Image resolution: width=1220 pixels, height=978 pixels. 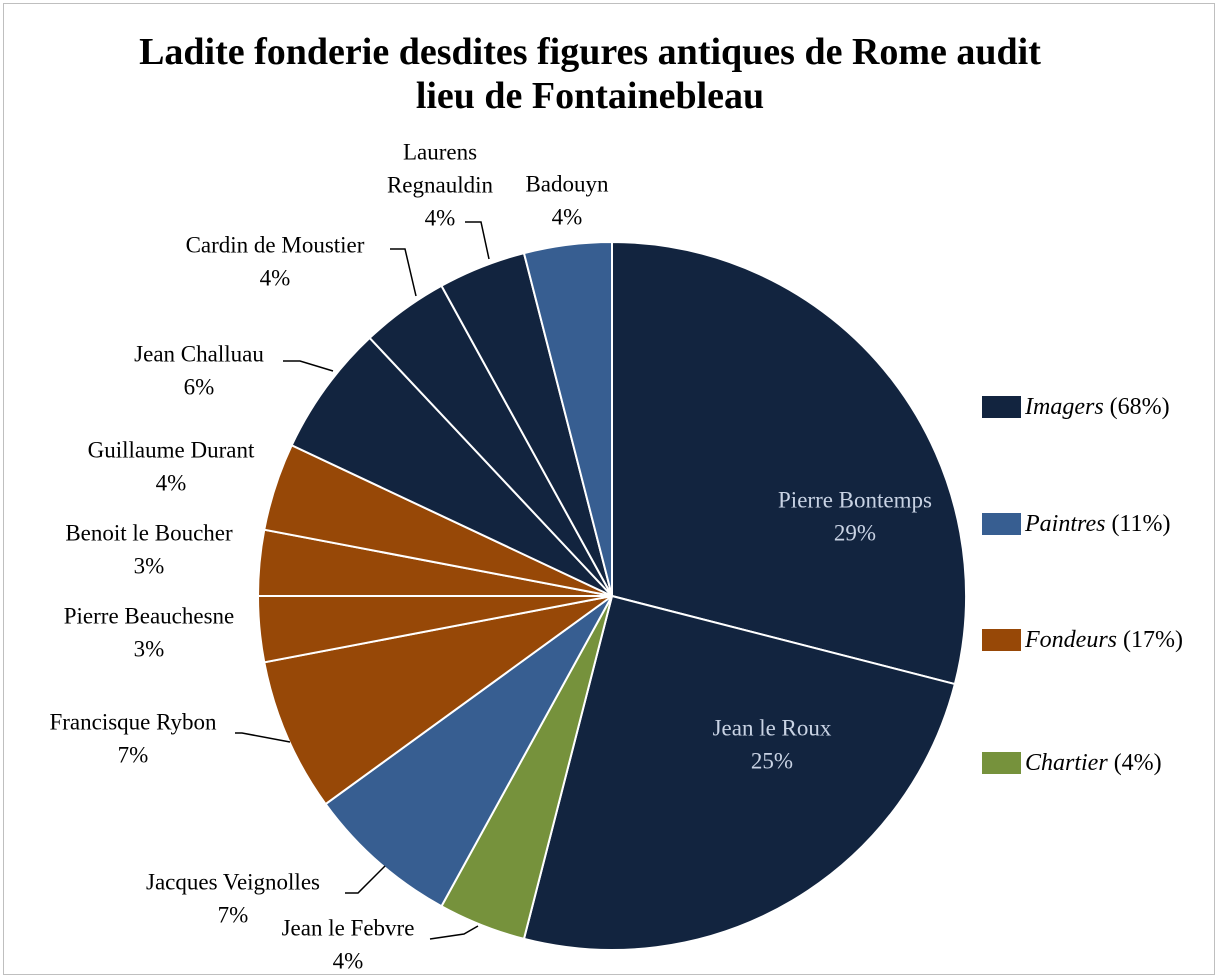 I want to click on slice-label-11-line-0: Badouyn, so click(x=567, y=183).